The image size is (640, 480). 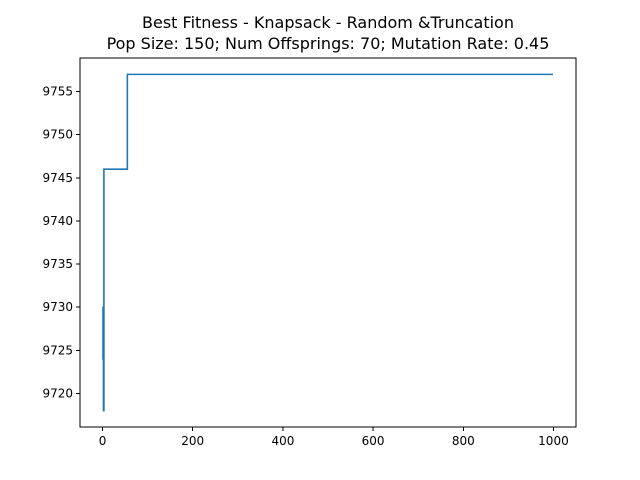 What do you see at coordinates (61, 242) in the screenshot?
I see `y-axis-ticks: 9720 9725 9730 9735 9740 9745 9750 9755` at bounding box center [61, 242].